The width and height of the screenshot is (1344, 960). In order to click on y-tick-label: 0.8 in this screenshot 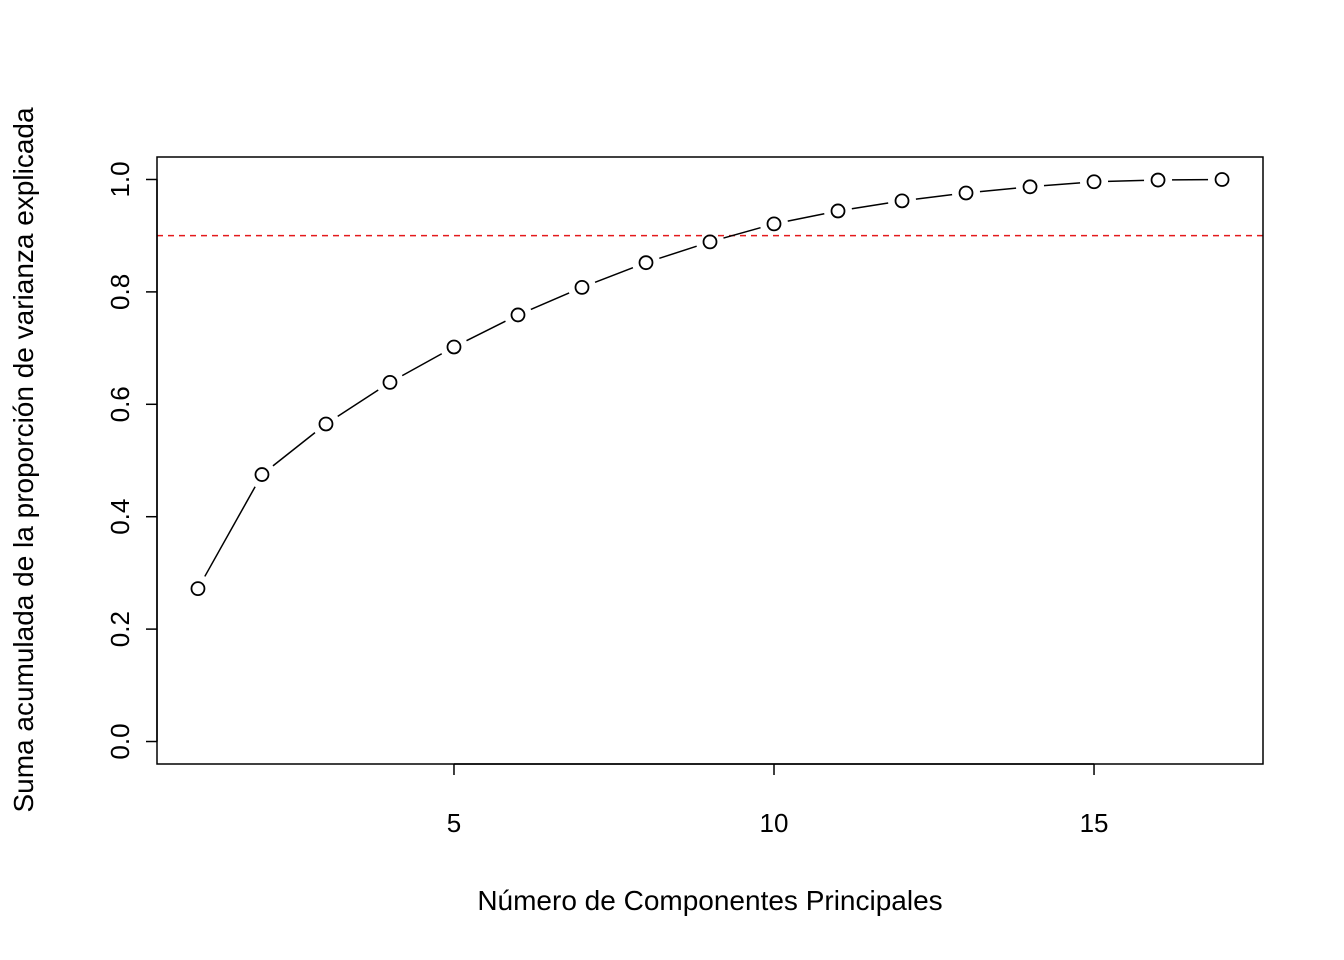, I will do `click(120, 292)`.